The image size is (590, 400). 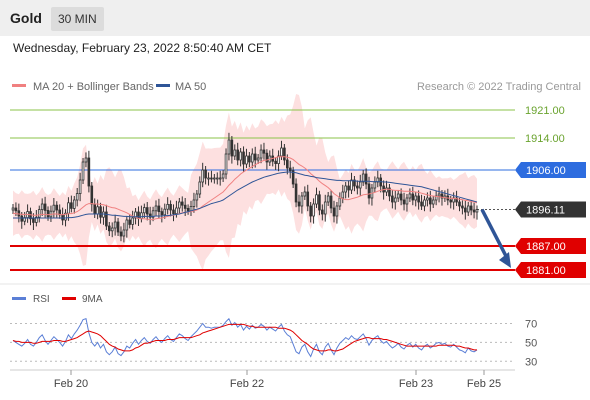 What do you see at coordinates (416, 384) in the screenshot?
I see `x-tick-label: Feb 23` at bounding box center [416, 384].